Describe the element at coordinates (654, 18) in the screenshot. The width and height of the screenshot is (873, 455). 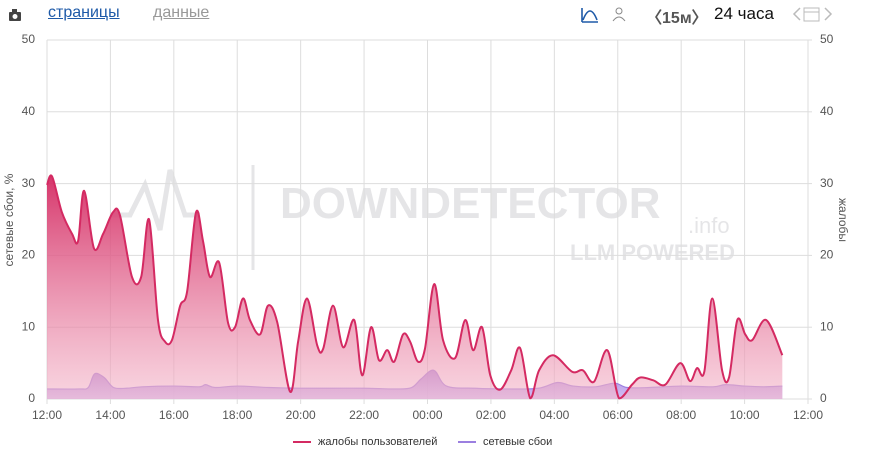
I see `interval-prev: 〈` at that location.